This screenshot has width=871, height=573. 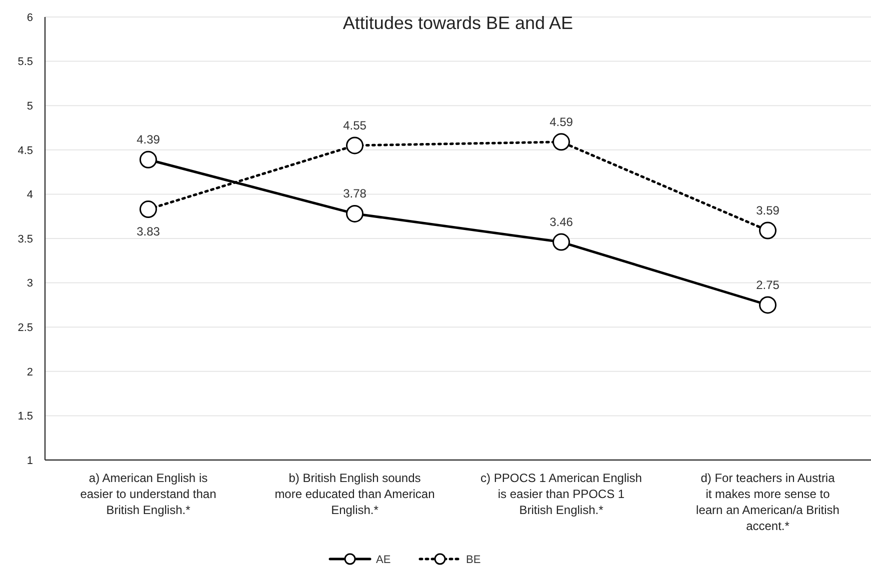 I want to click on y-tick-label: 2, so click(x=29, y=372).